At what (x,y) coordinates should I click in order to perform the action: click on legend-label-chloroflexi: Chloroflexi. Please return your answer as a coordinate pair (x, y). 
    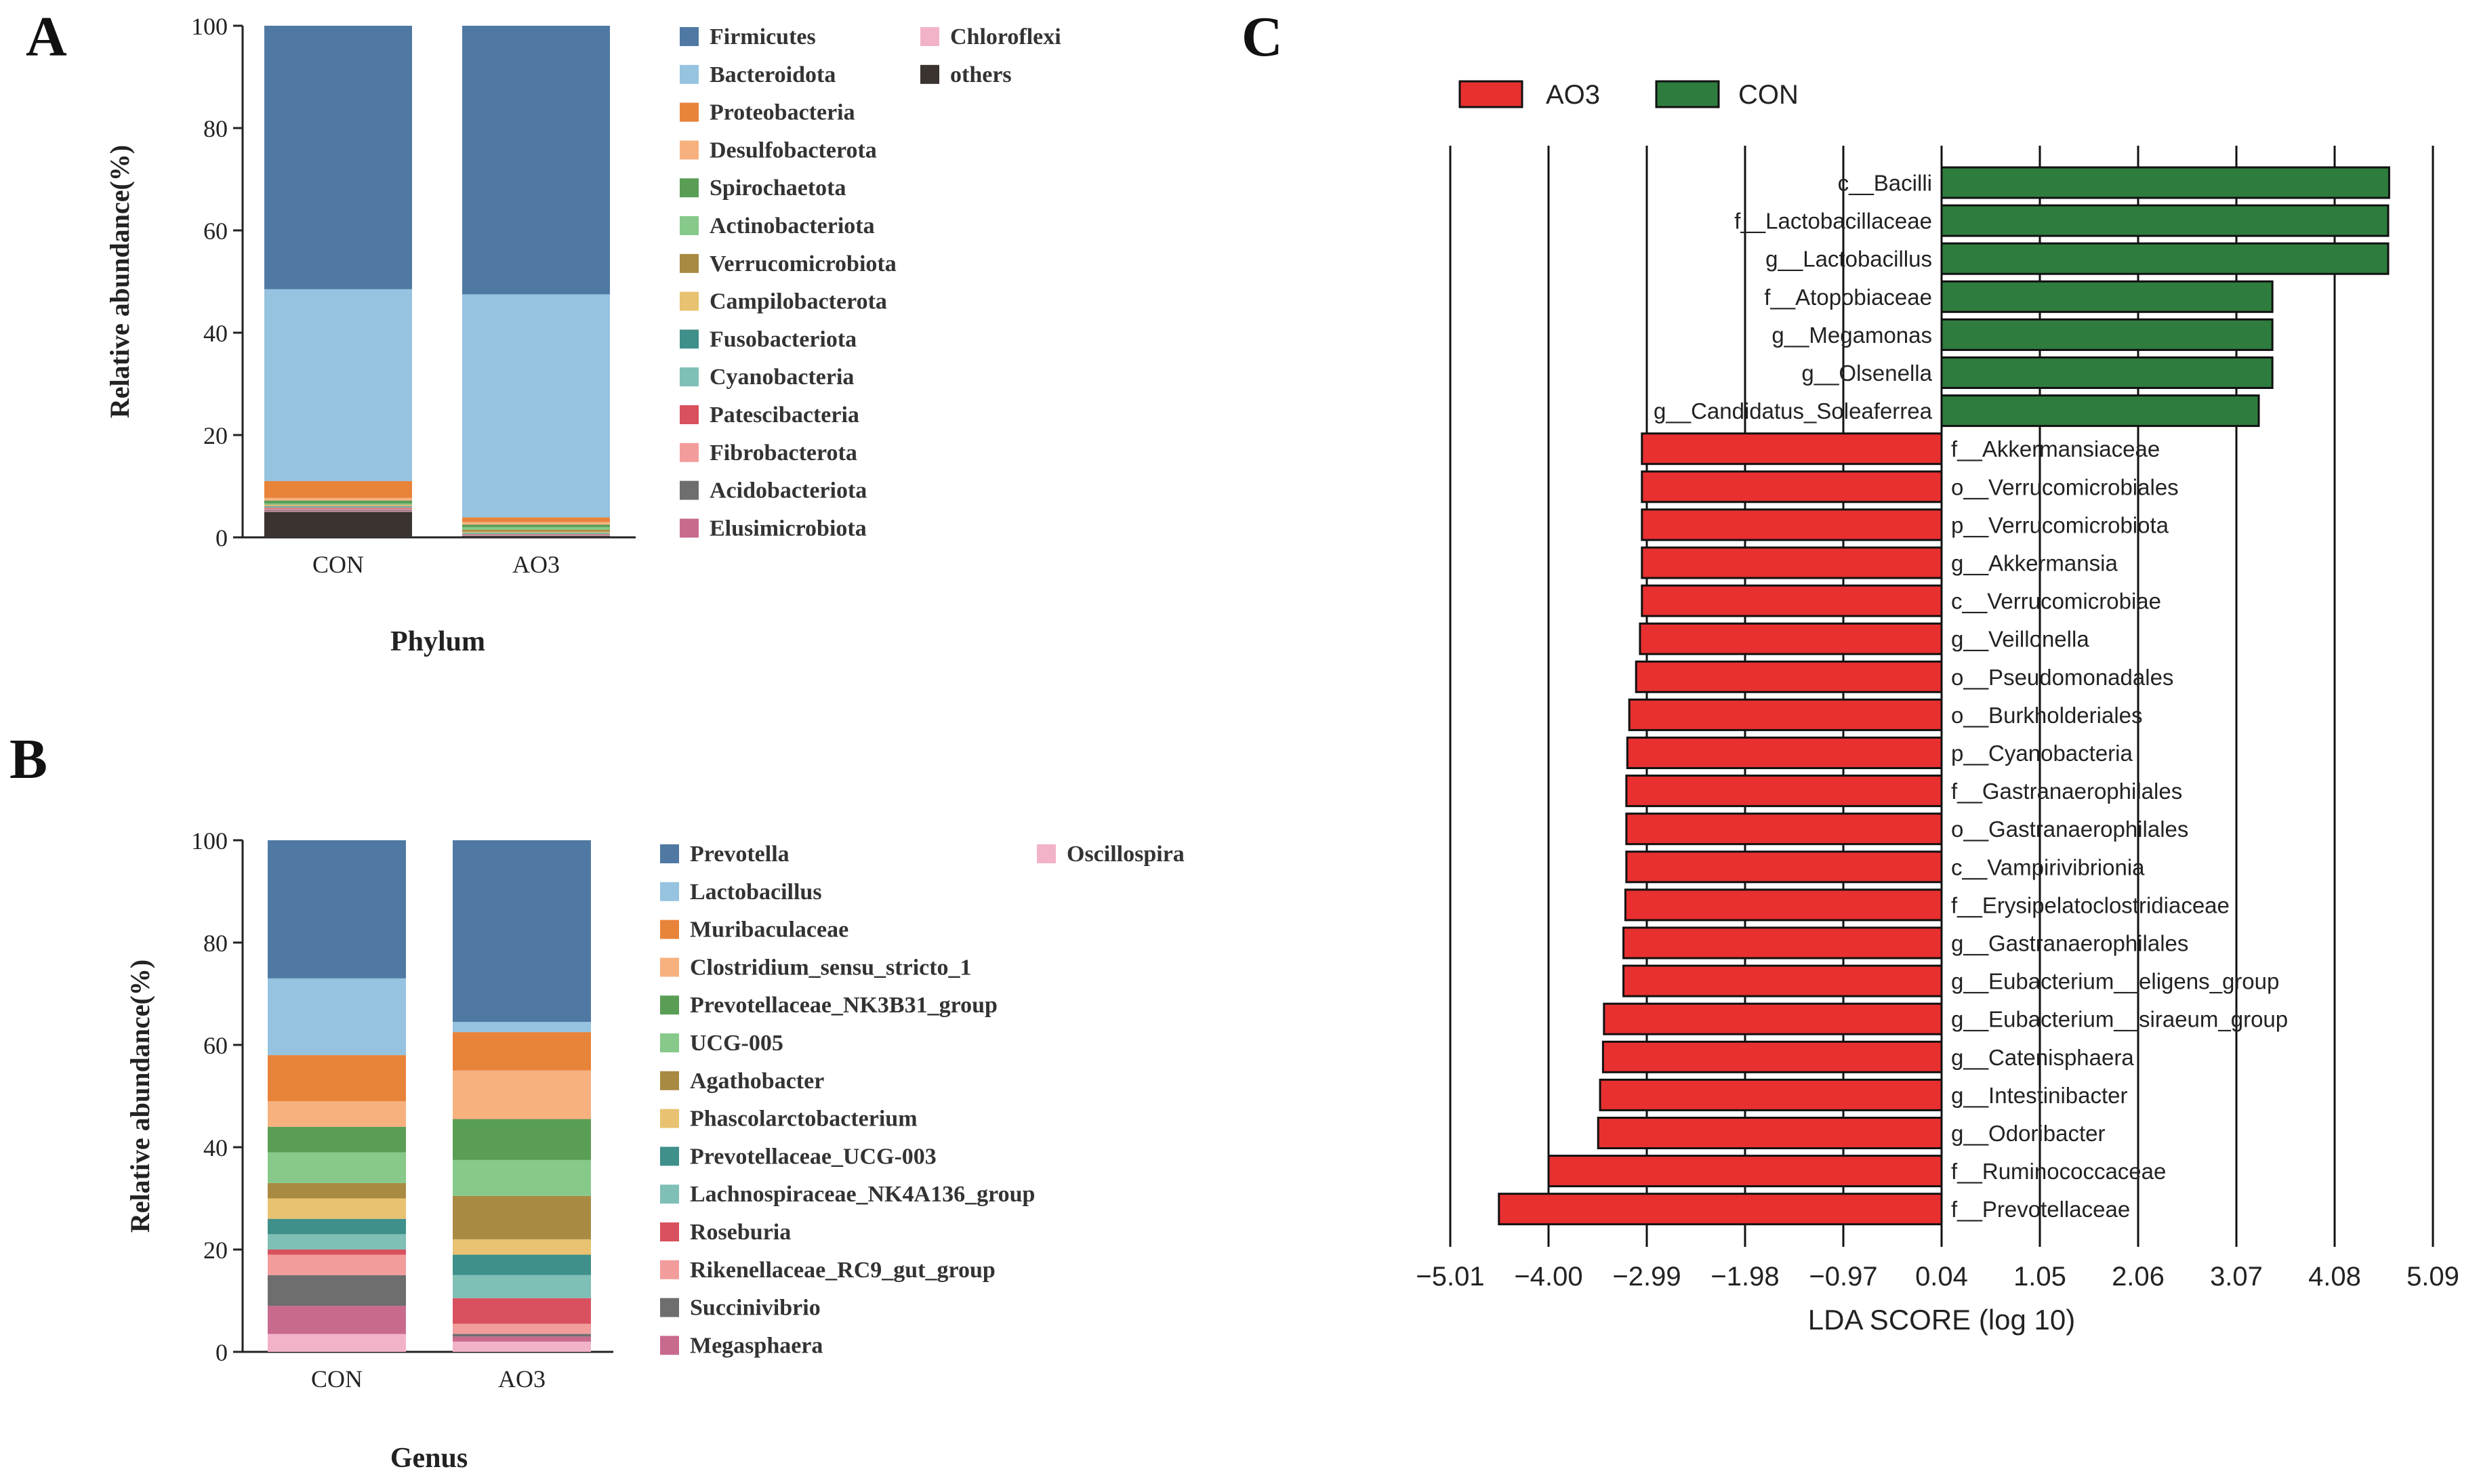
    Looking at the image, I should click on (1005, 36).